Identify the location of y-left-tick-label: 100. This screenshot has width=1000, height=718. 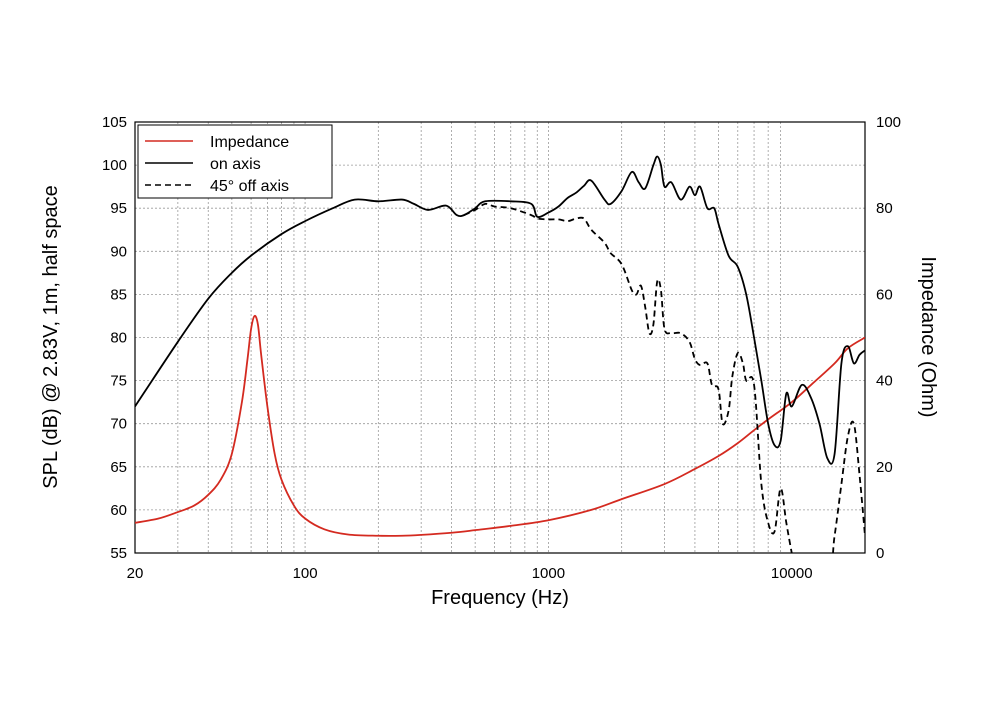
(114, 165).